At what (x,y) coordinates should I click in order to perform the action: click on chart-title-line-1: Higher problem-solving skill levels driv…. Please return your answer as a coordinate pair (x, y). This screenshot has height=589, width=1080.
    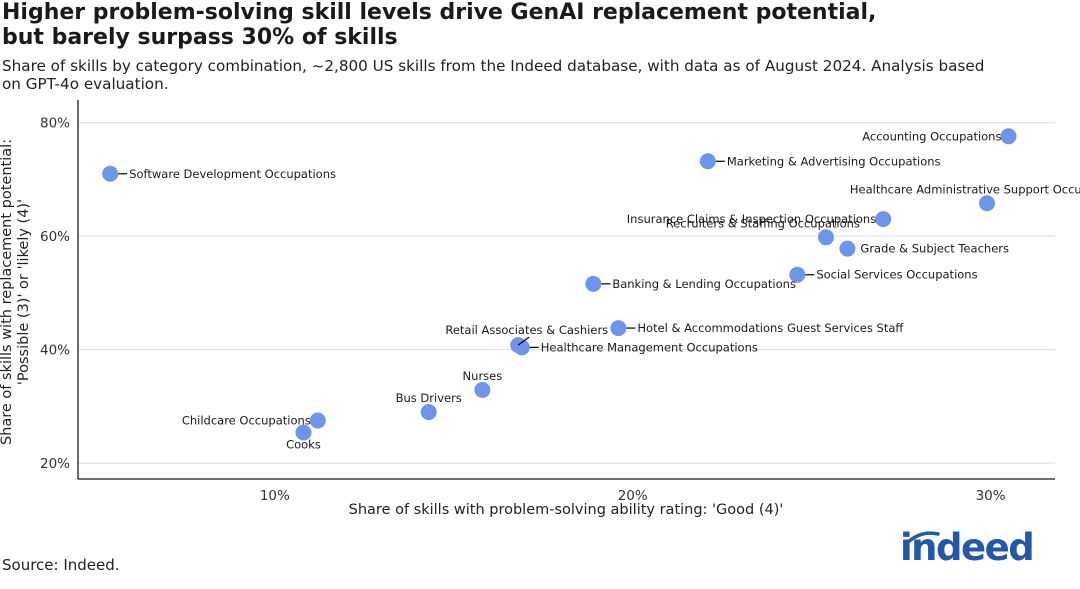
    Looking at the image, I should click on (439, 12).